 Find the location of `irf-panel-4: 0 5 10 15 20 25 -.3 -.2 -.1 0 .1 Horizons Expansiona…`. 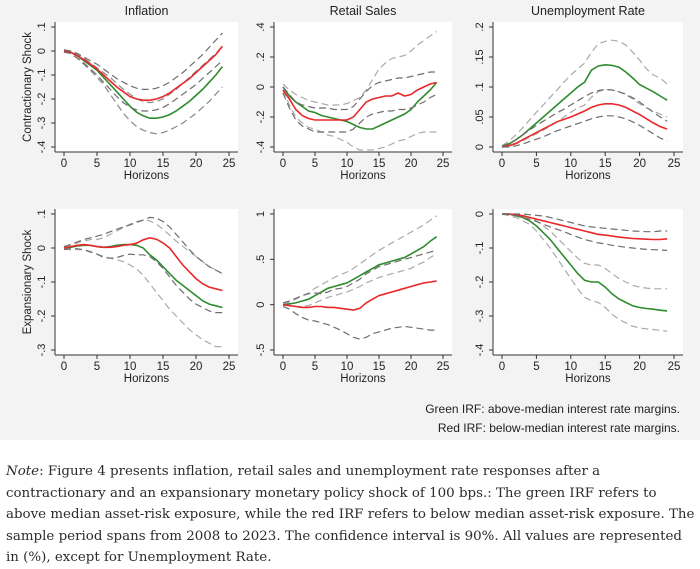

irf-panel-4: 0 5 10 15 20 25 -.3 -.2 -.1 0 .1 Horizons Expansiona… is located at coordinates (130, 297).